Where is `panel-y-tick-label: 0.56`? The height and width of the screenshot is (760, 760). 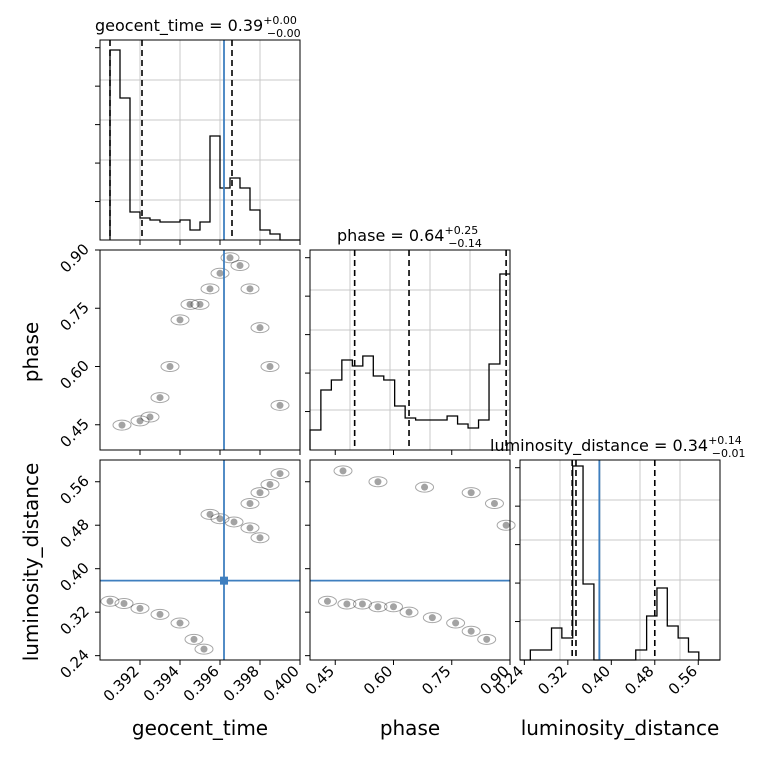
panel-y-tick-label: 0.56 is located at coordinates (74, 490).